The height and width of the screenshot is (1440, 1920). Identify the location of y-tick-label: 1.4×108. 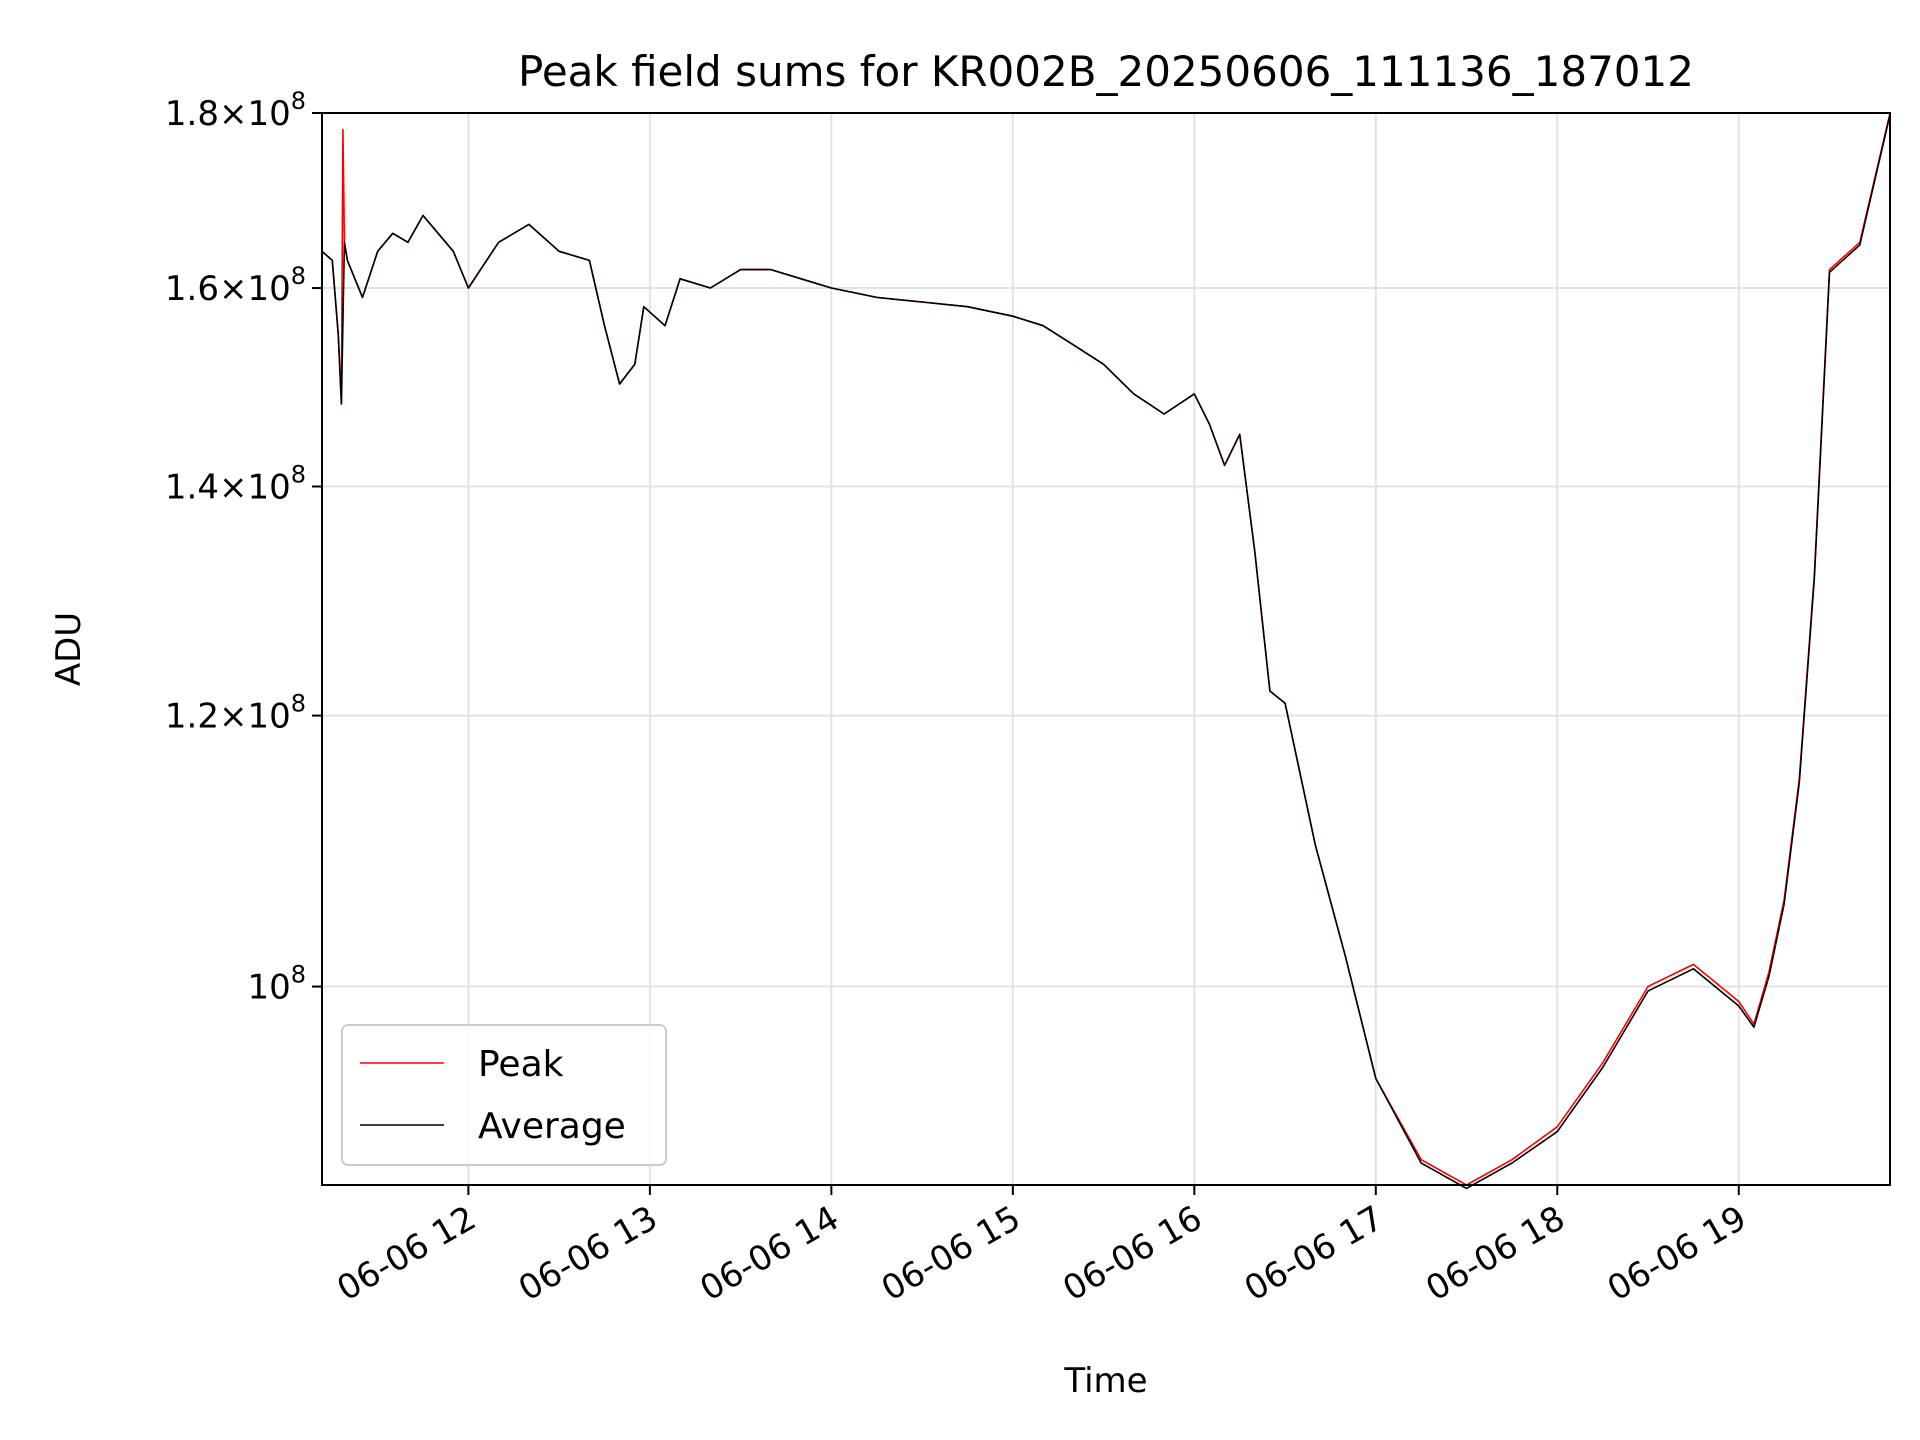
(235, 483).